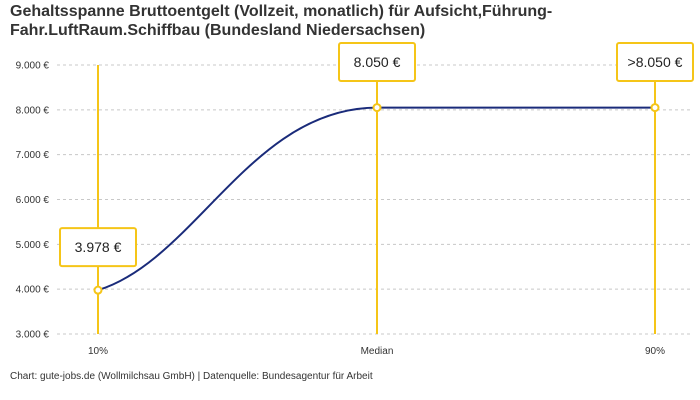 The image size is (700, 400). Describe the element at coordinates (655, 351) in the screenshot. I see `x-tick-label: 90%` at that location.